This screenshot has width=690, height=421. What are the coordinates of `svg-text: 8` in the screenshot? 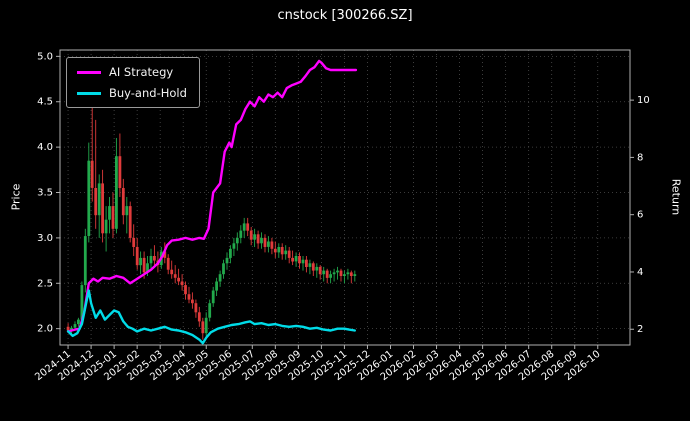 It's located at (640, 157).